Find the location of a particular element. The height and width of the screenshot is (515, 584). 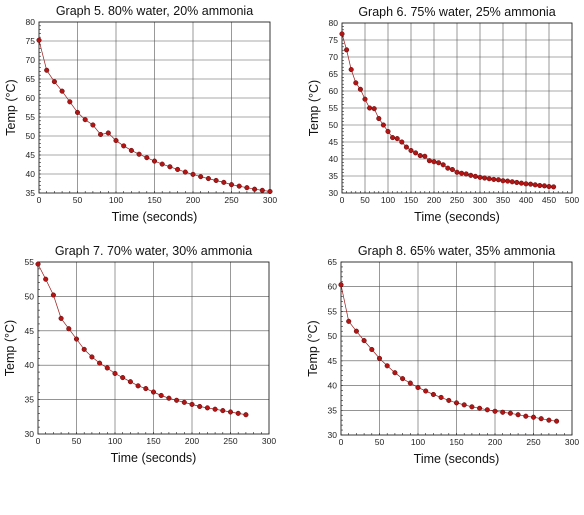

y-tick-label: 55 is located at coordinates (30, 262).